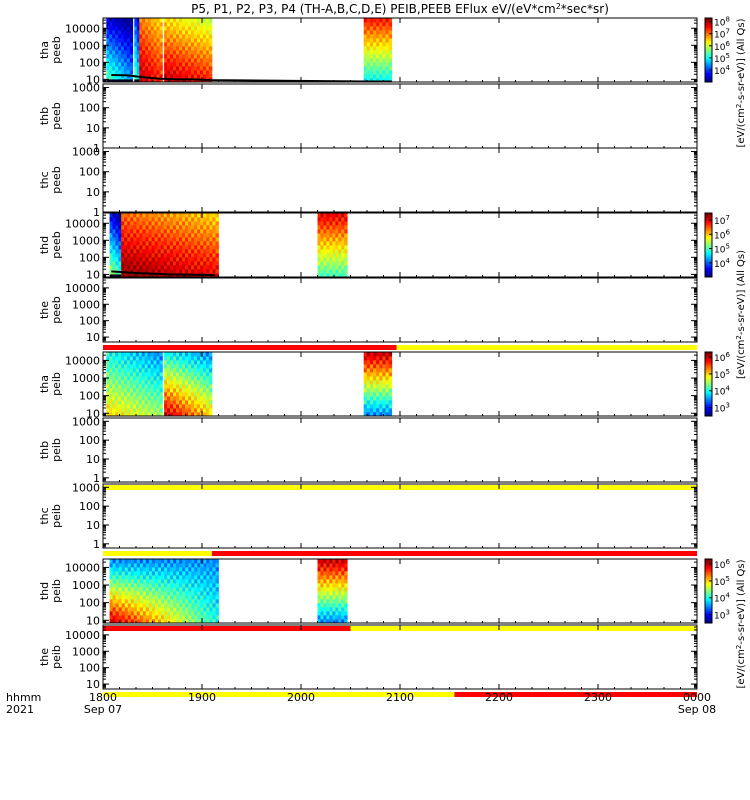  Describe the element at coordinates (56, 116) in the screenshot. I see `panel-species-label: peeb` at that location.